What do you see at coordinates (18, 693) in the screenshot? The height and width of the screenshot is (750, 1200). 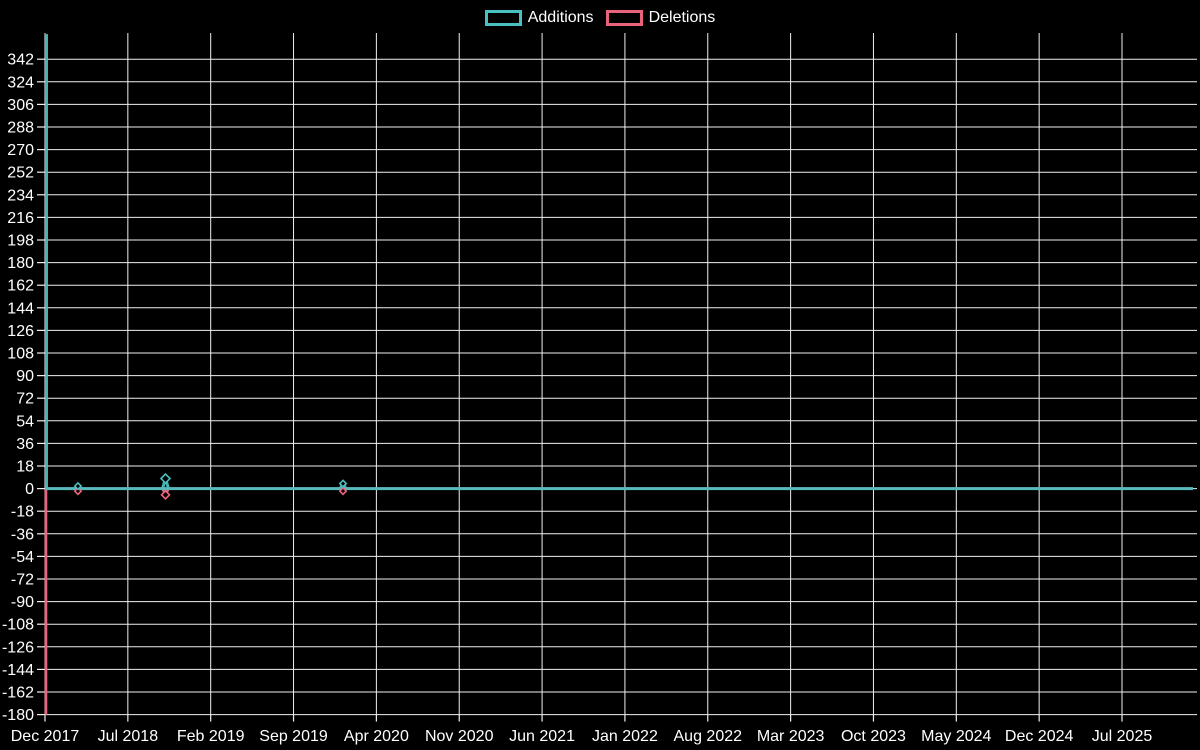 I see `y-tick-label: -162` at bounding box center [18, 693].